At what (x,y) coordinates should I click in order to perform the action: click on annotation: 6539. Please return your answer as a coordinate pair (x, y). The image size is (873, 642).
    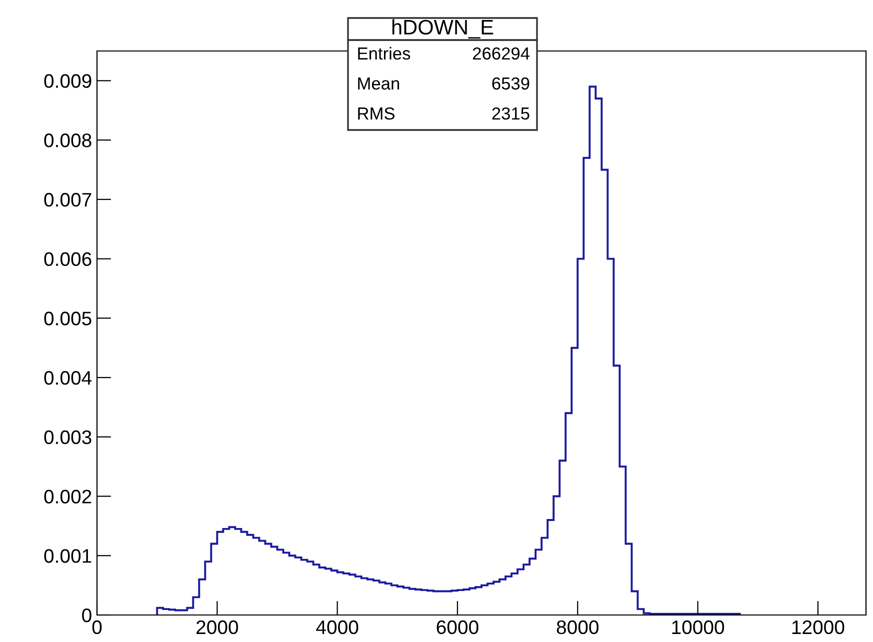
    Looking at the image, I should click on (511, 83).